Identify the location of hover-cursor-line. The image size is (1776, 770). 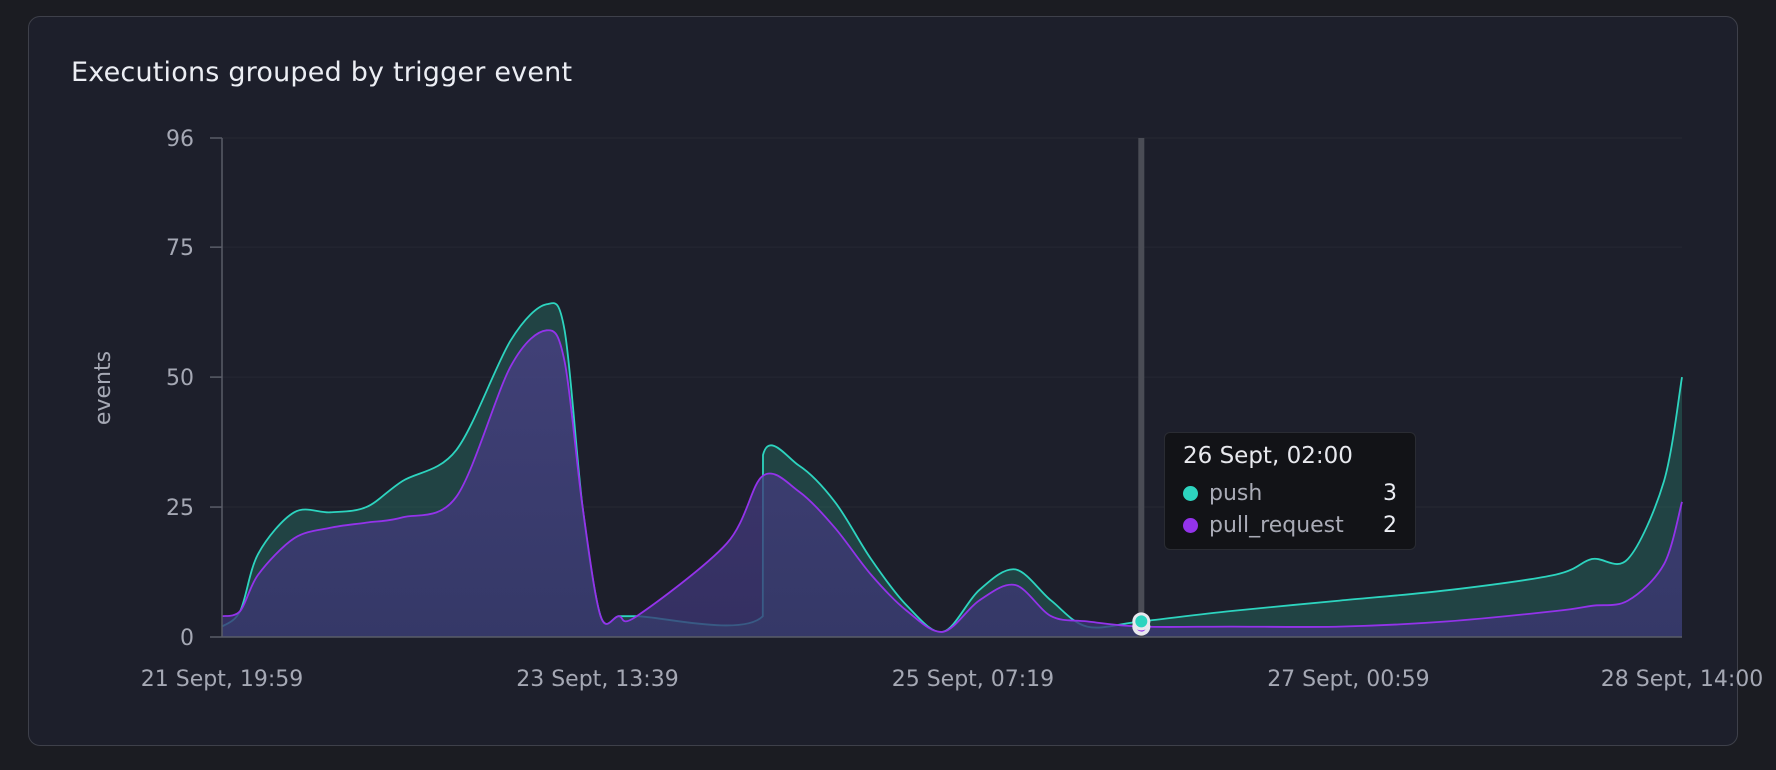
(1141, 387).